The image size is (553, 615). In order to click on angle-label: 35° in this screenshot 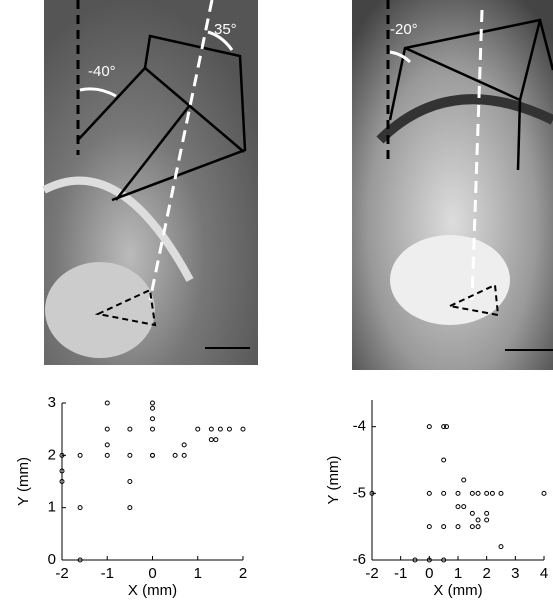, I will do `click(225, 29)`.